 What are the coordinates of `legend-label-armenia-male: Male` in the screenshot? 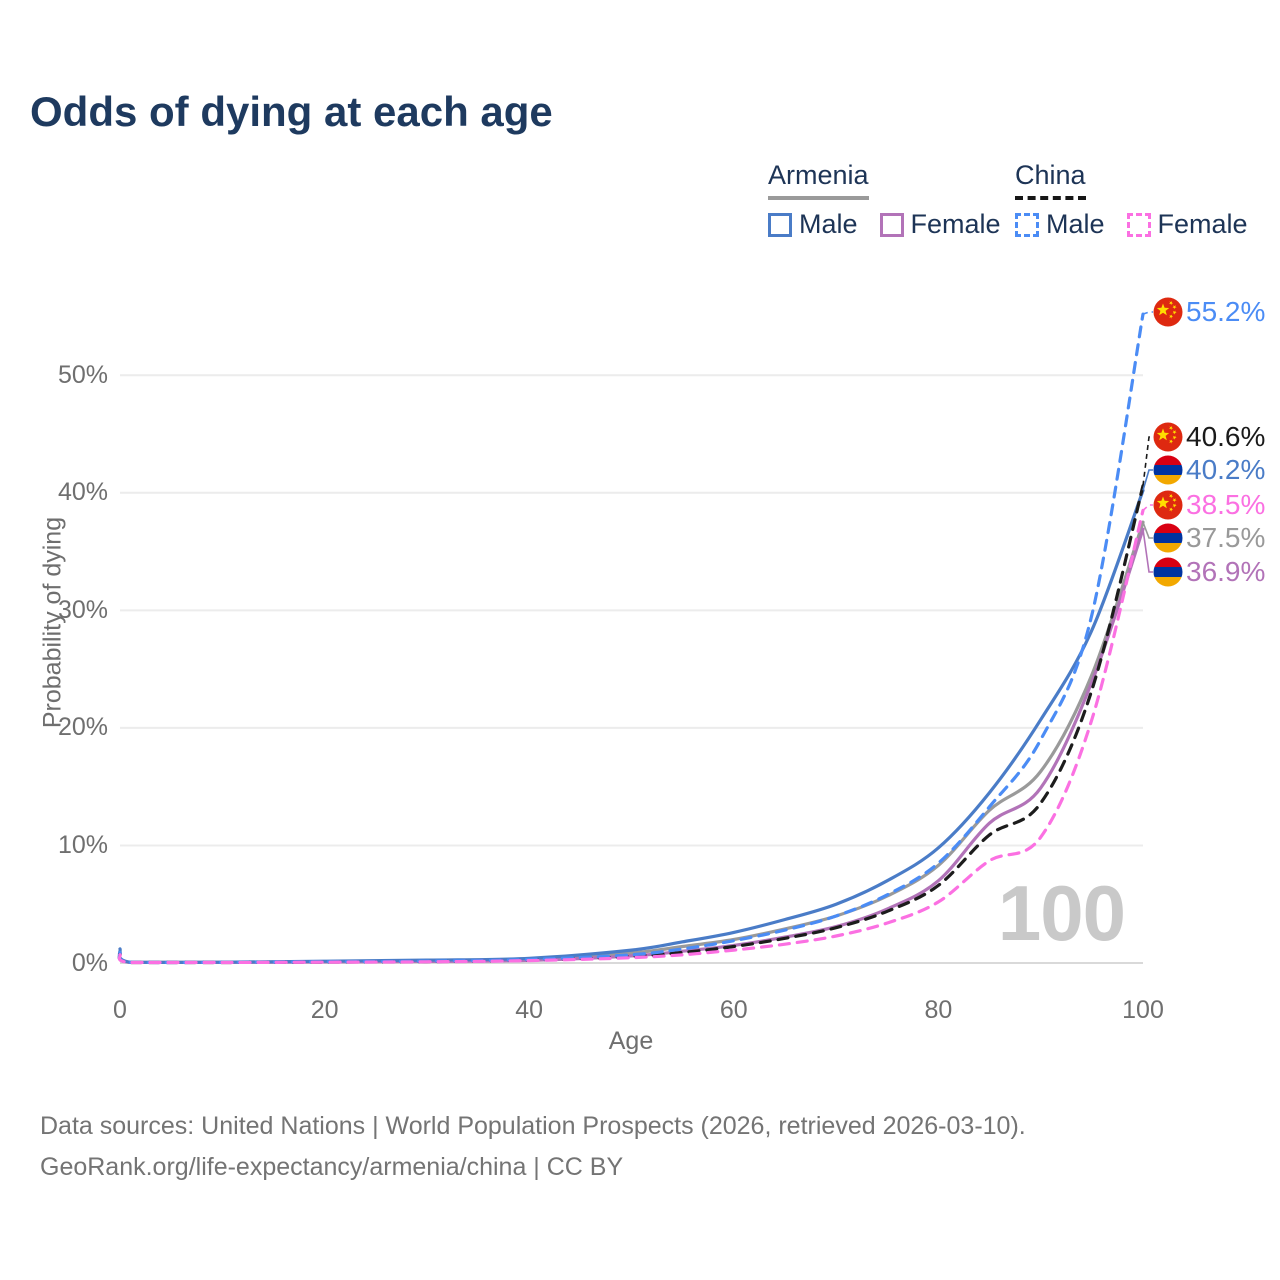 It's located at (828, 224).